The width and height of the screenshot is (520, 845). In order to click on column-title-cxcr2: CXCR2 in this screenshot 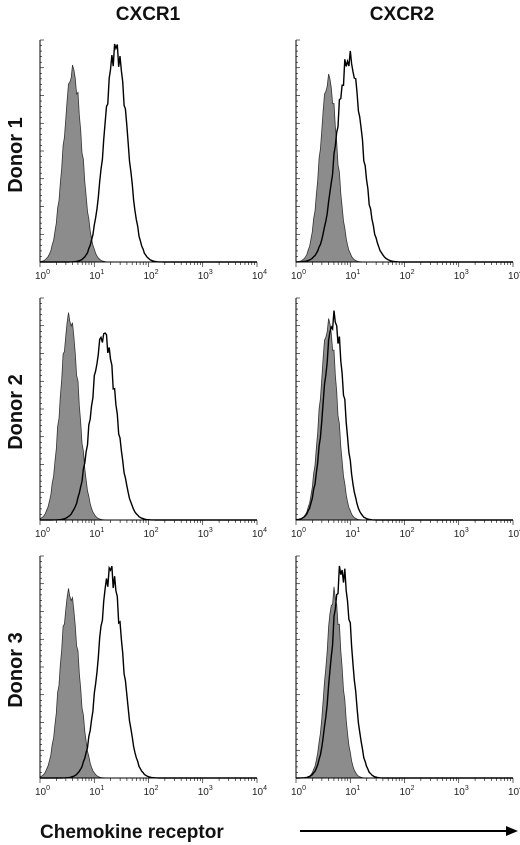, I will do `click(402, 14)`.